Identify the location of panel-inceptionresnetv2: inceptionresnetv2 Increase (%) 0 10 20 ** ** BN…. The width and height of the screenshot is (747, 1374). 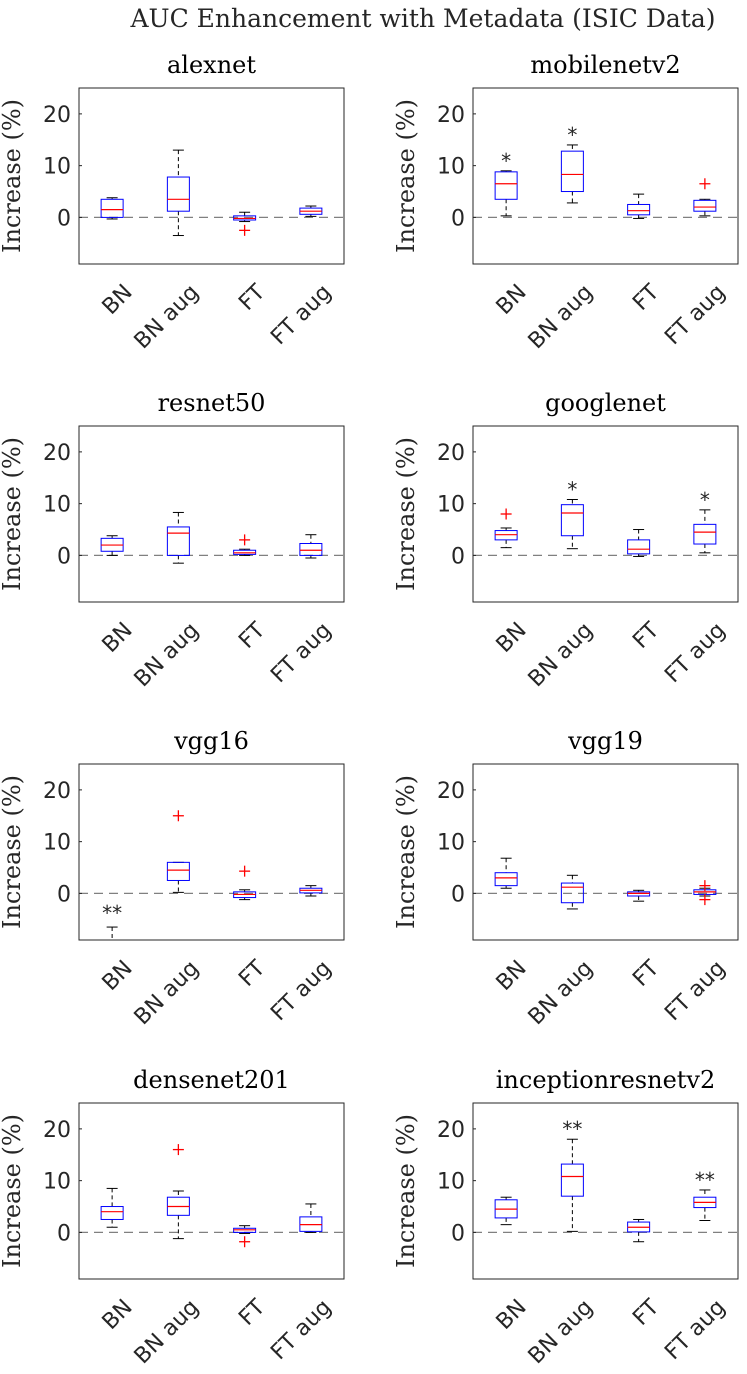
(565, 1217).